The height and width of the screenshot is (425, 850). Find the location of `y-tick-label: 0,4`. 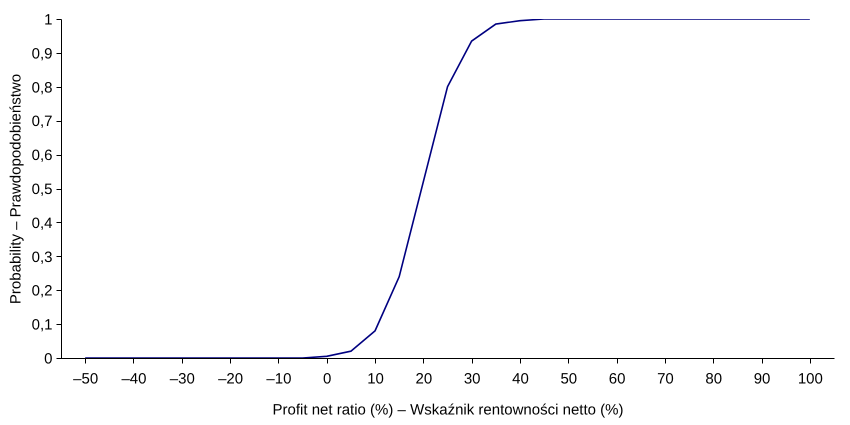

y-tick-label: 0,4 is located at coordinates (42, 223).